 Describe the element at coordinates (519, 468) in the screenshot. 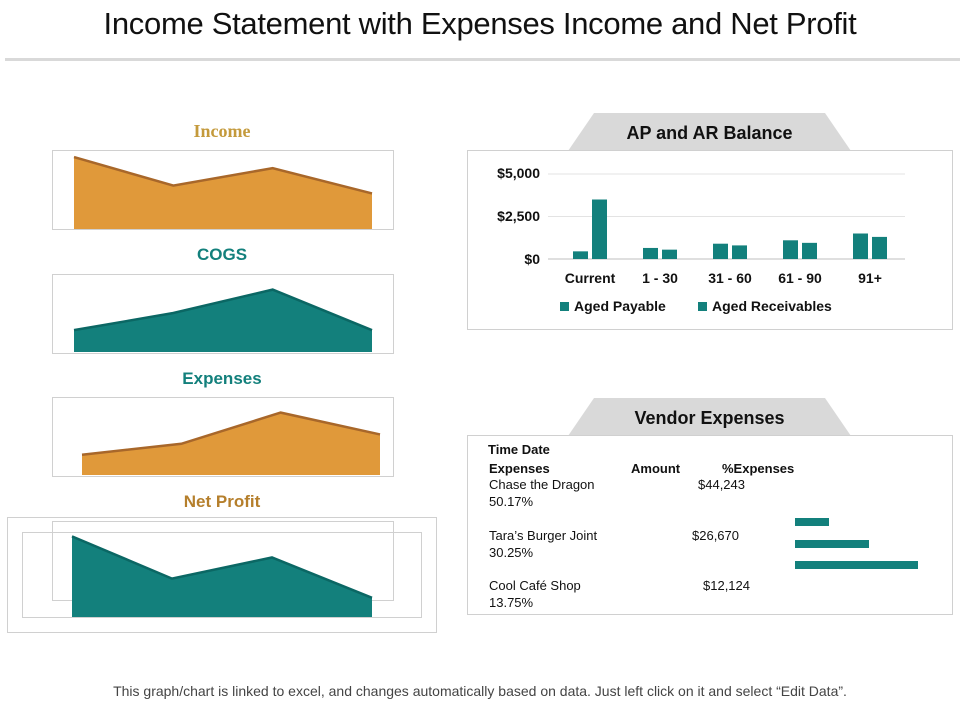

I see `expenses-column-header: Expenses` at that location.